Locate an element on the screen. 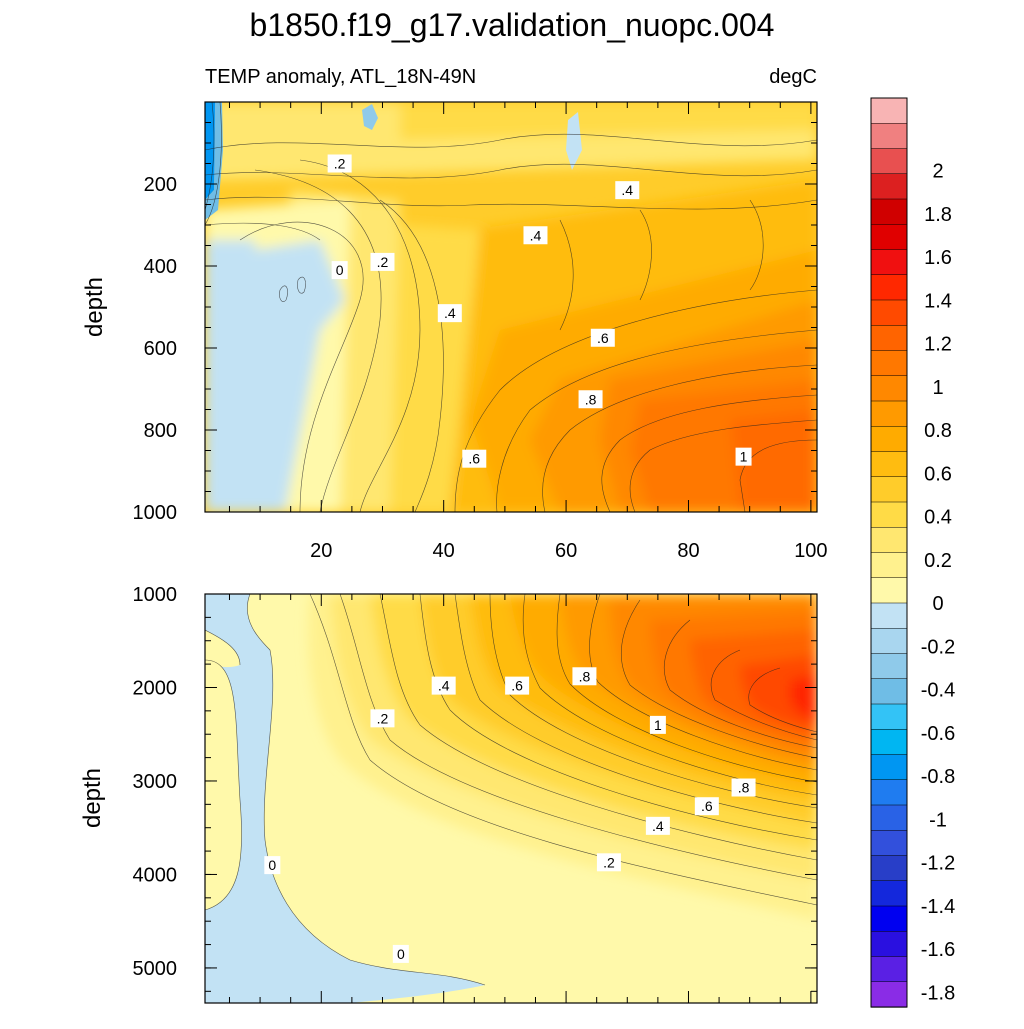  upper-cold-patch-edge is located at coordinates (214, 161).